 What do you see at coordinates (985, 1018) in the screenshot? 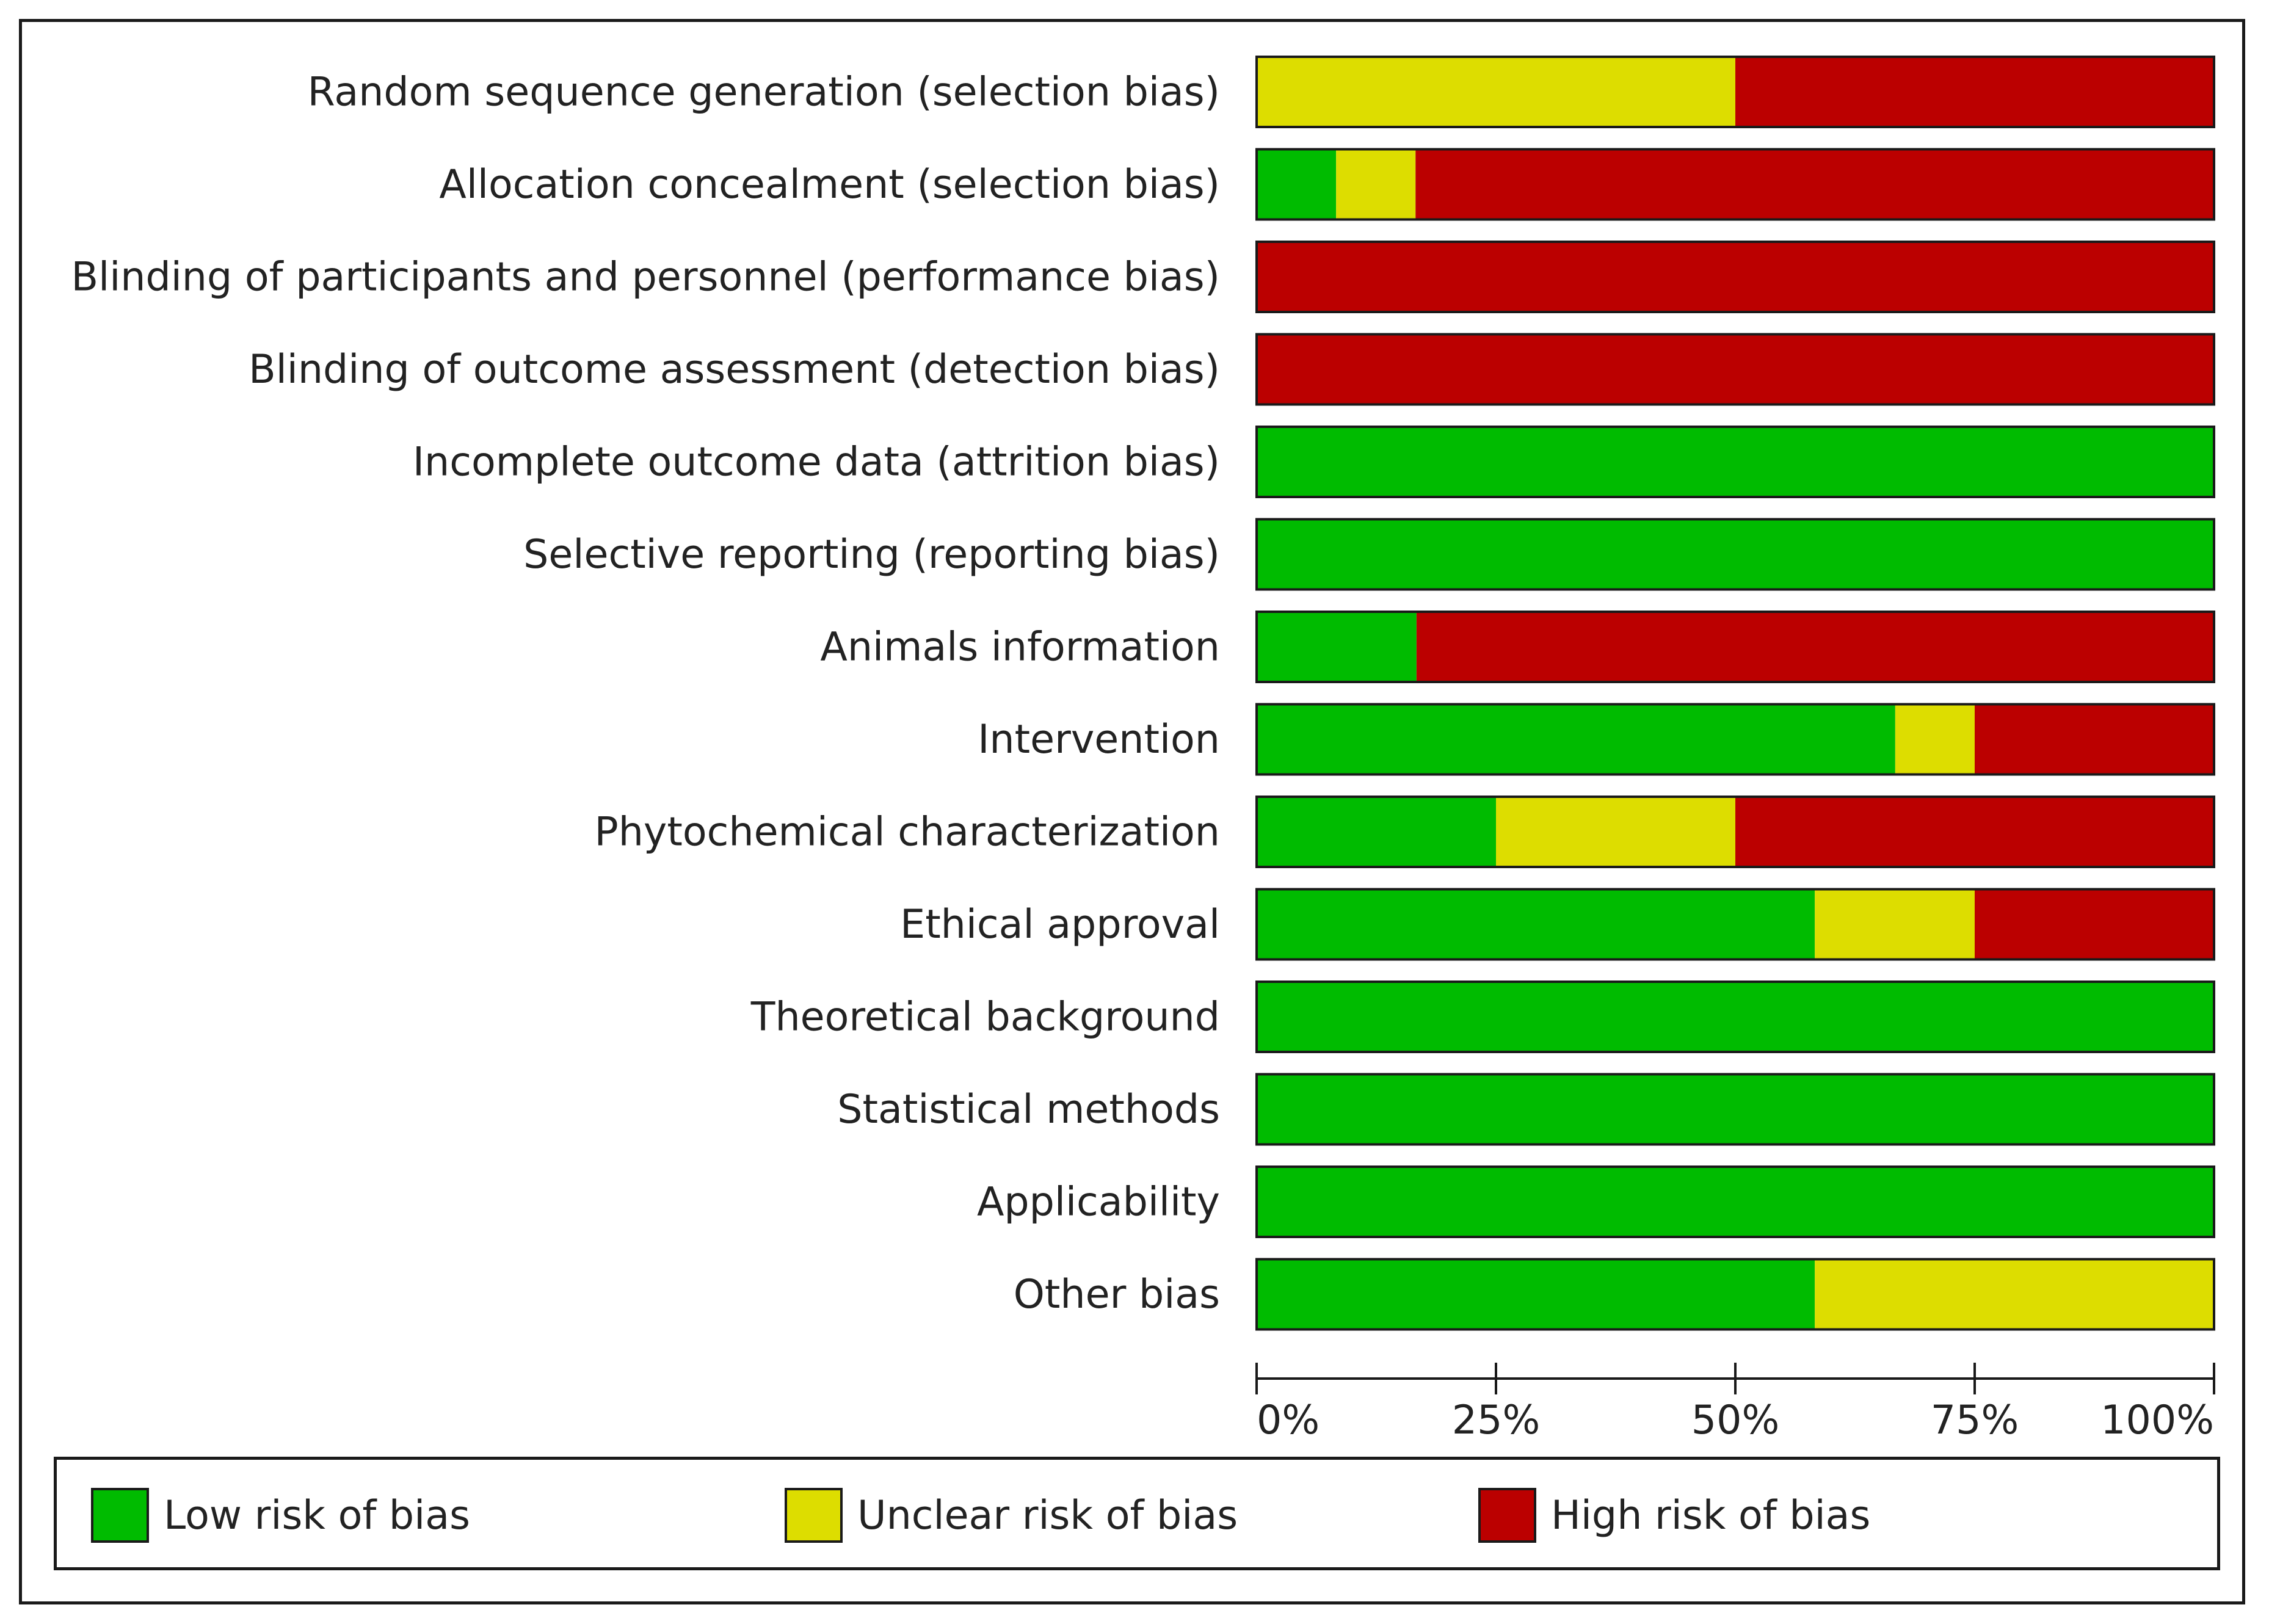
I see `category-label-10: Theoretical background` at bounding box center [985, 1018].